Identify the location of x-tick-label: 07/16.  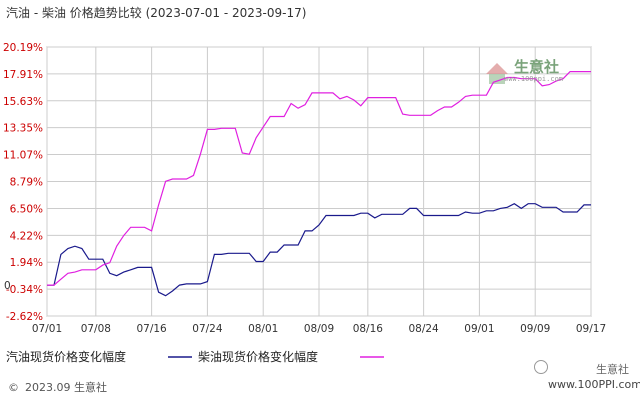
(151, 329).